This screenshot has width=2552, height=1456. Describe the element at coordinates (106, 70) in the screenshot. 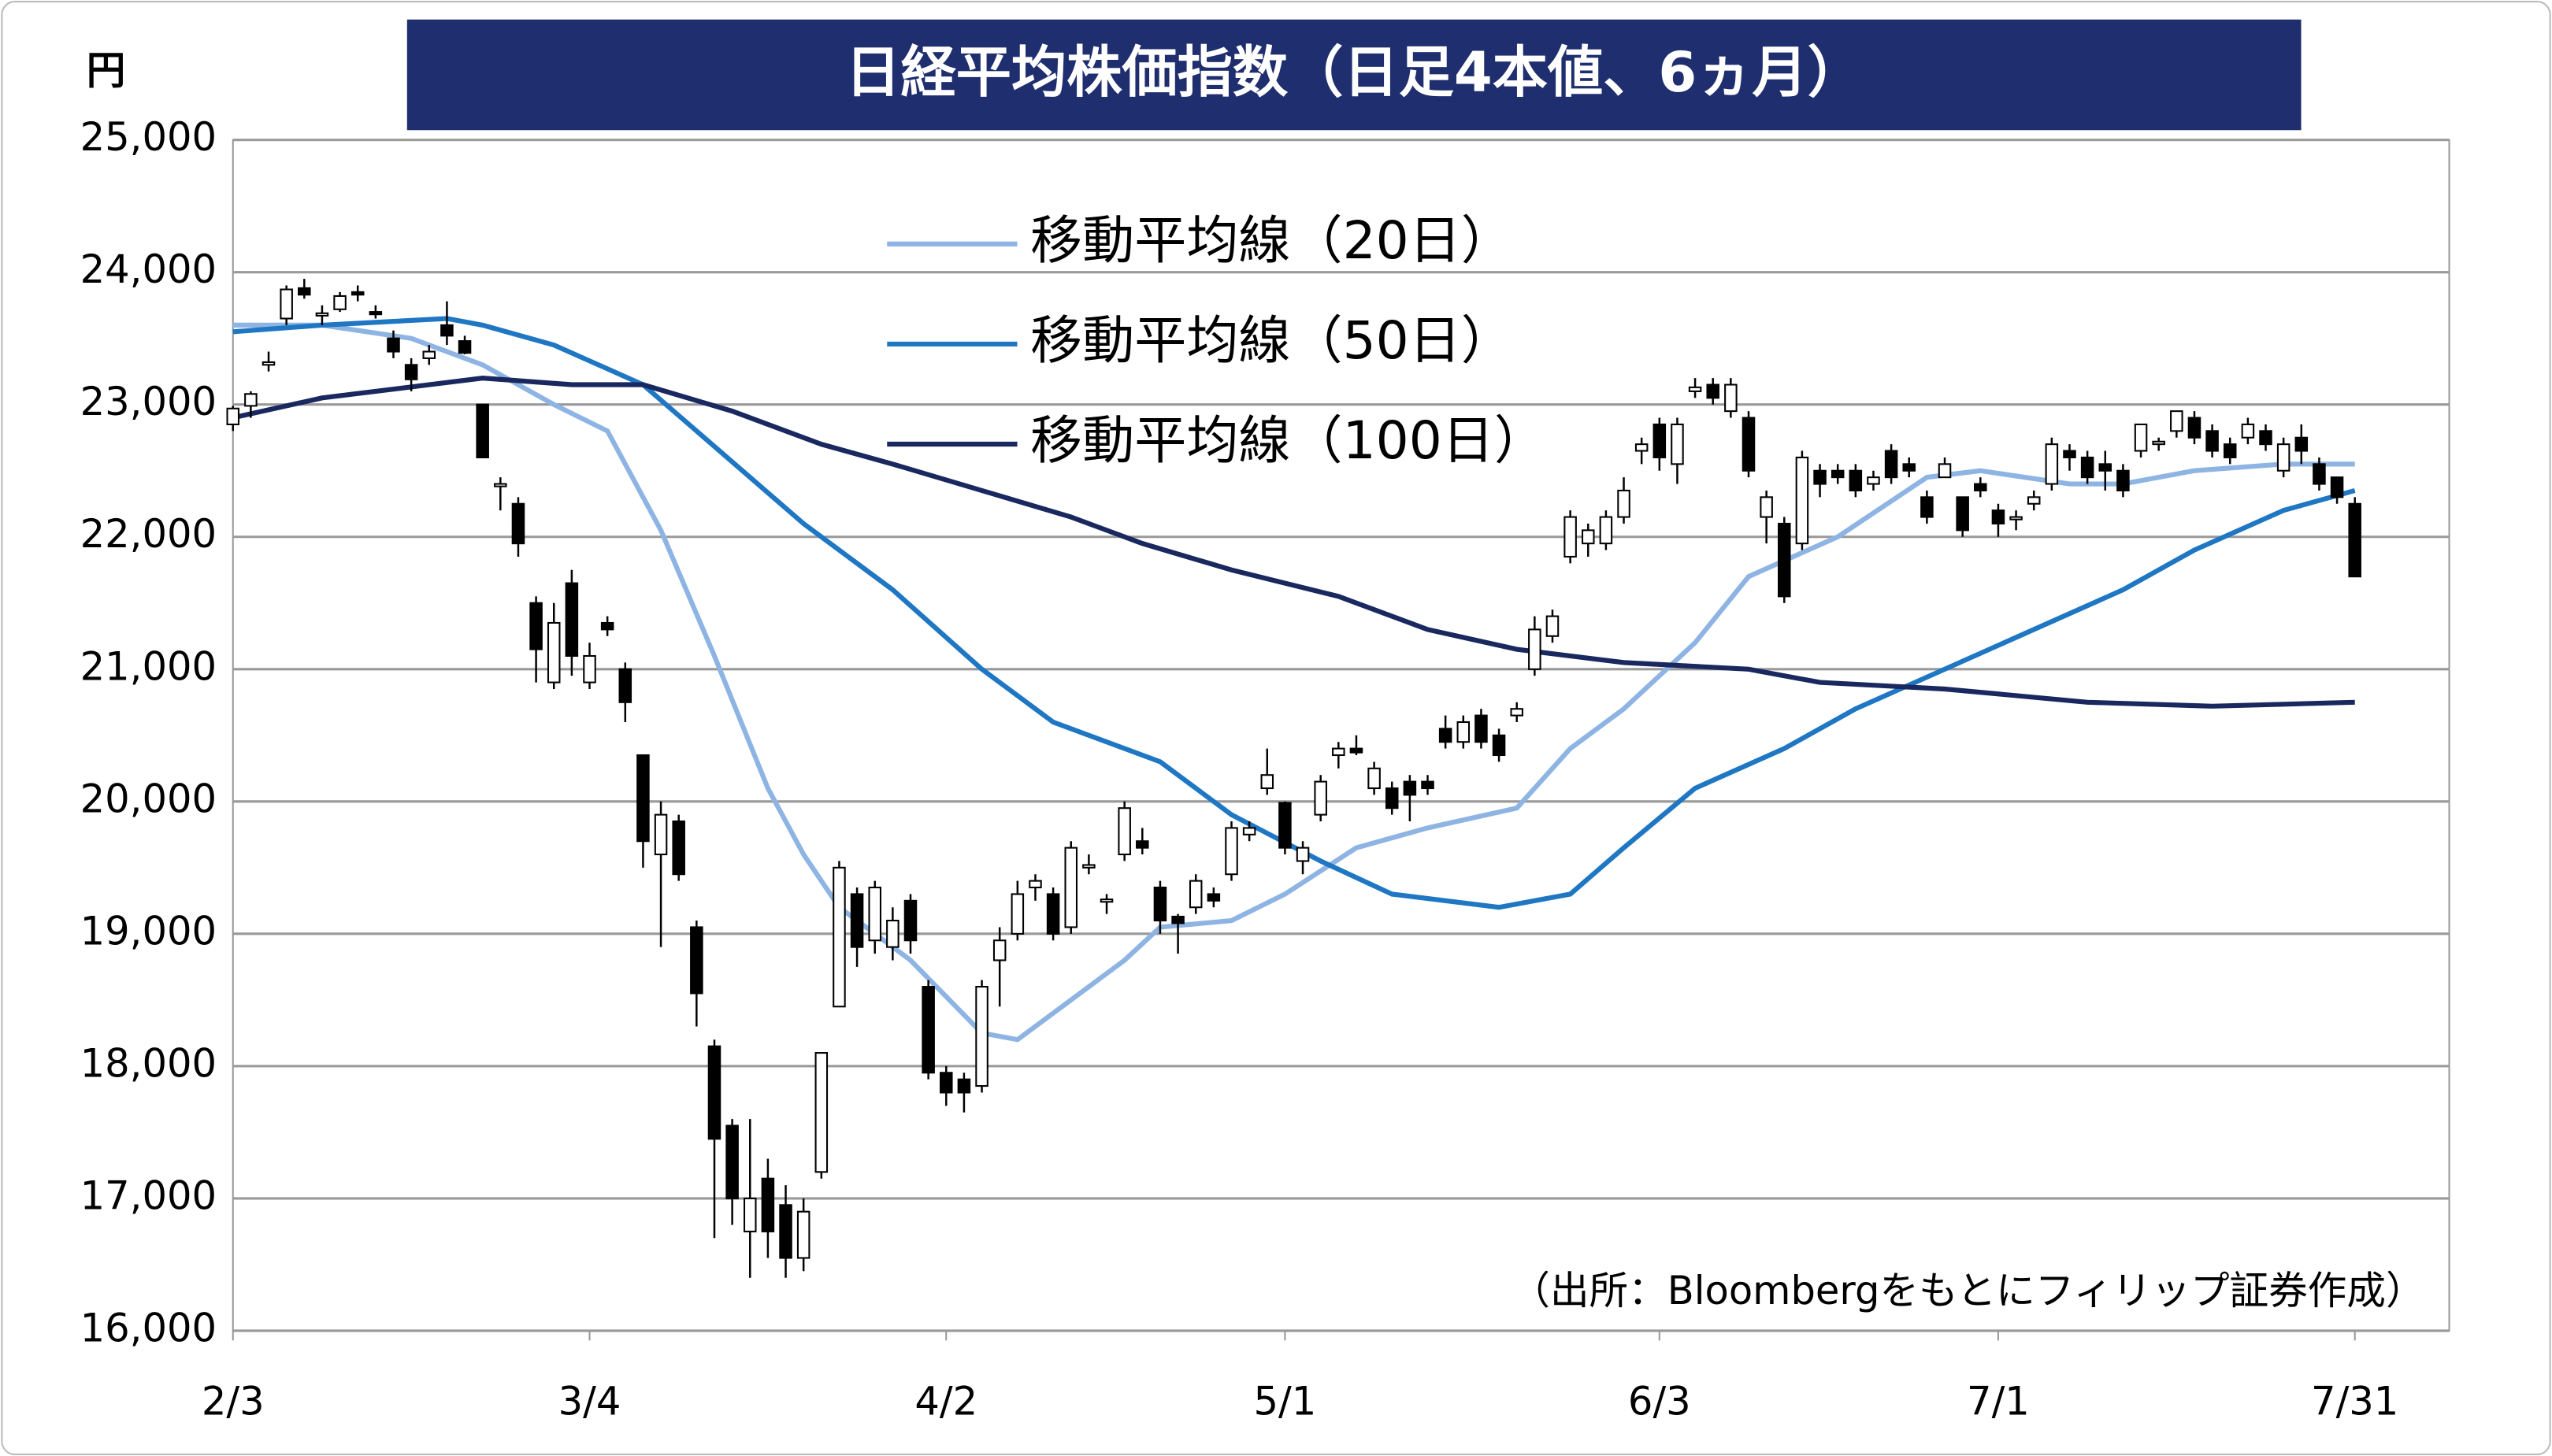

I see `y-unit: 円` at that location.